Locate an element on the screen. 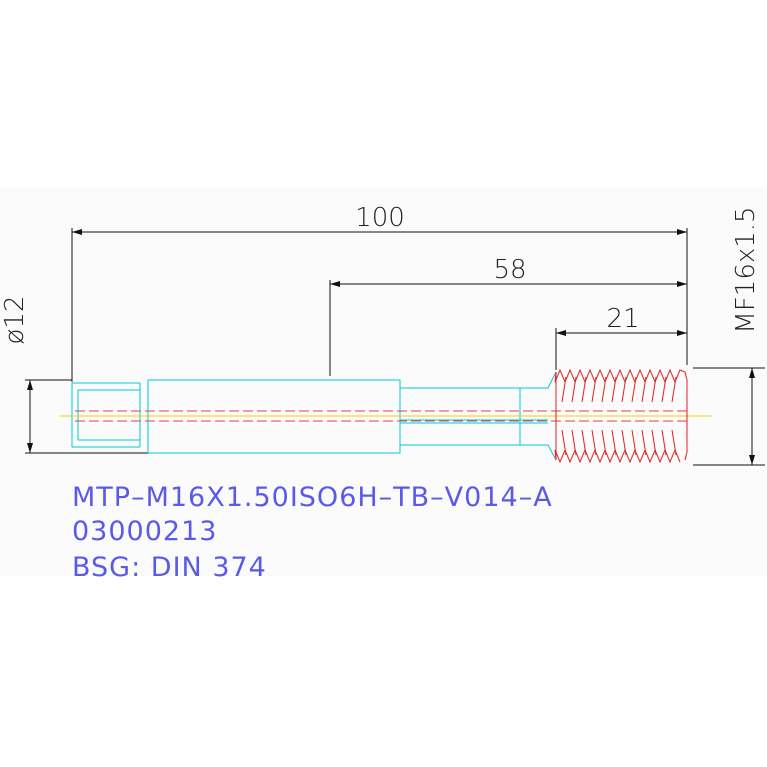 The image size is (767, 767). dimension-text: MF16x1.5 is located at coordinates (746, 269).